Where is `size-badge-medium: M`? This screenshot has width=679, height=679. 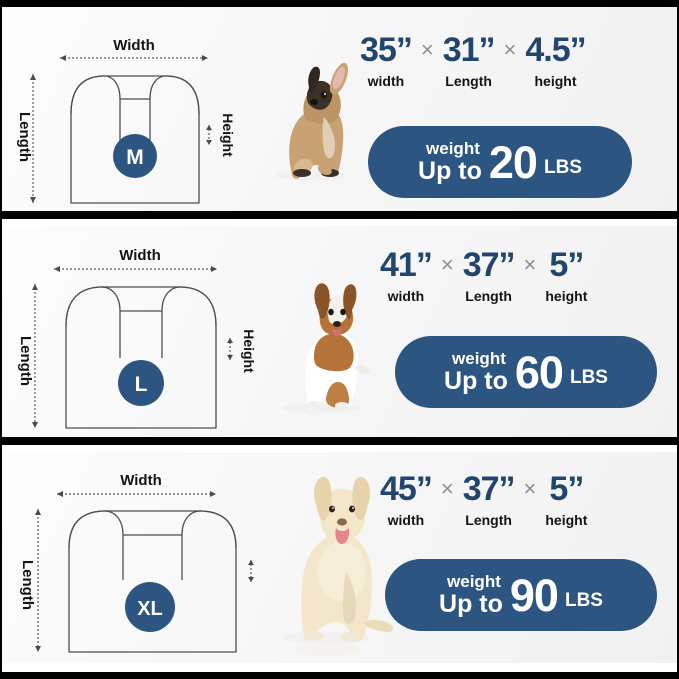
size-badge-medium: M is located at coordinates (135, 156).